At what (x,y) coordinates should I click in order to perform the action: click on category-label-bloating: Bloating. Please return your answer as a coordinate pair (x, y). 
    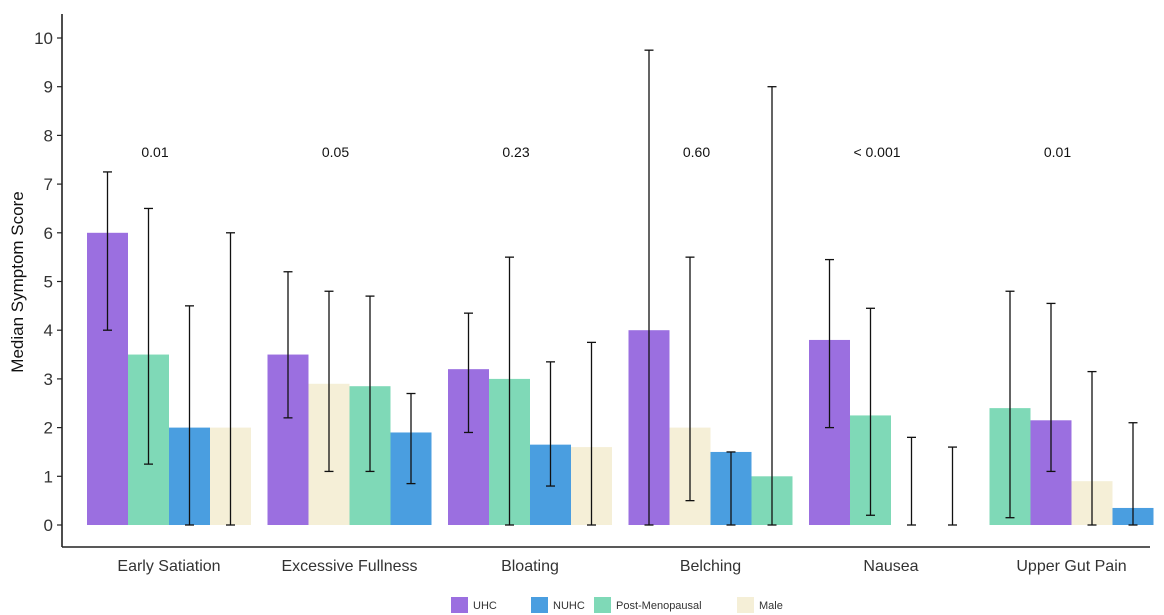
    Looking at the image, I should click on (530, 566).